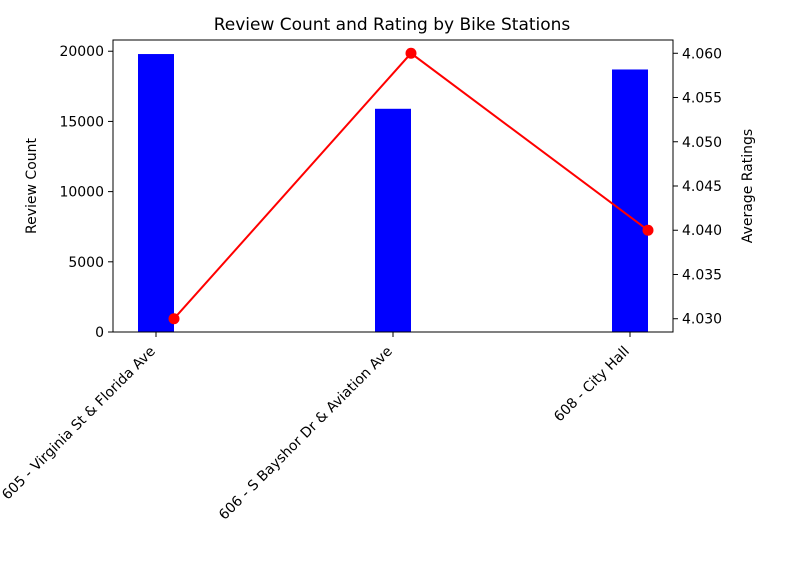 Image resolution: width=808 pixels, height=577 pixels. Describe the element at coordinates (306, 434) in the screenshot. I see `x-tick-label-1: 606 - S Bayshor Dr & Aviation Ave` at that location.